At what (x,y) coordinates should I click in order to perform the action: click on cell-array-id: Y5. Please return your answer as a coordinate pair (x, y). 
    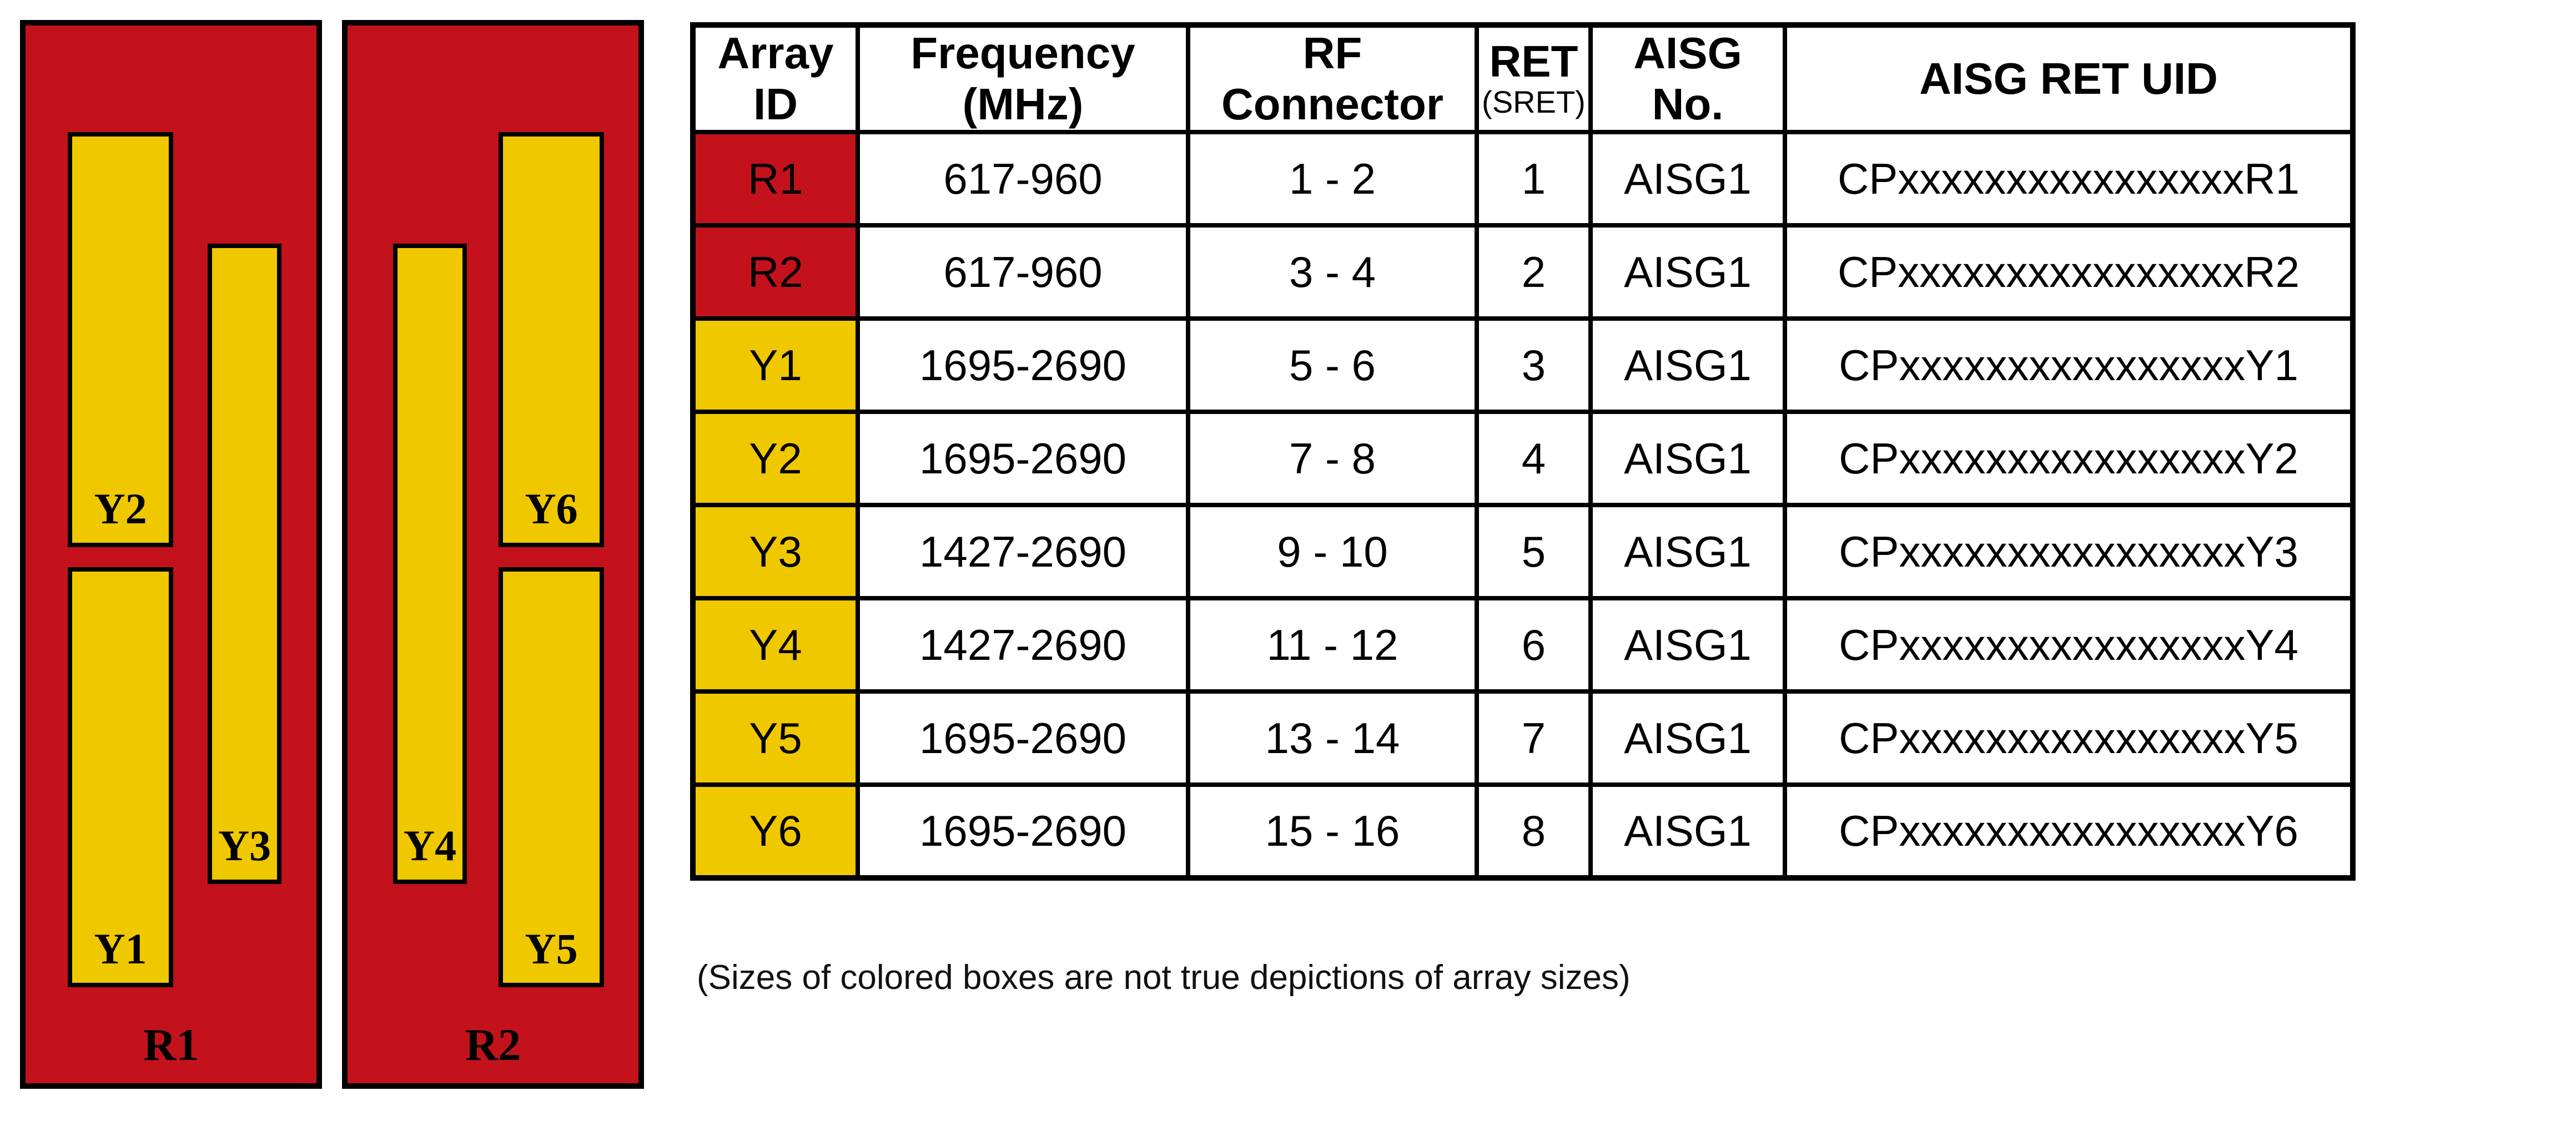
    Looking at the image, I should click on (775, 738).